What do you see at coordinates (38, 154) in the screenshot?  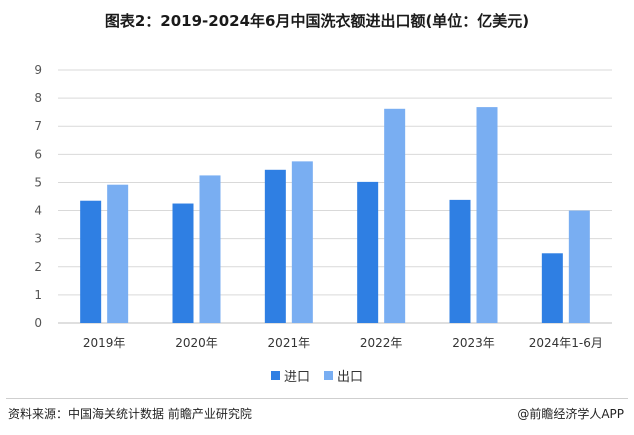 I see `y-tick-label: 6` at bounding box center [38, 154].